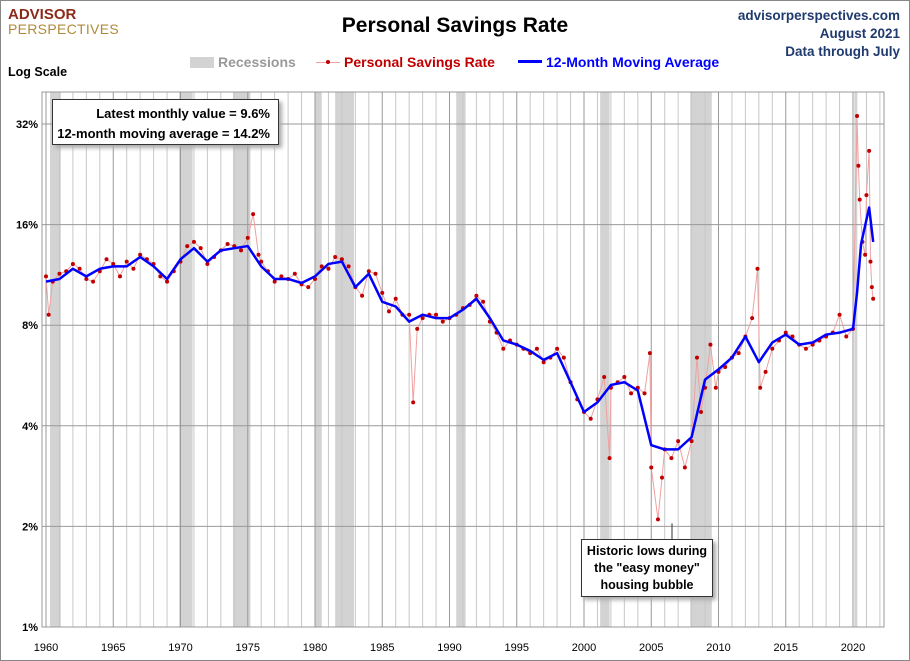  Describe the element at coordinates (113, 648) in the screenshot. I see `x-tick-label: 1965` at that location.